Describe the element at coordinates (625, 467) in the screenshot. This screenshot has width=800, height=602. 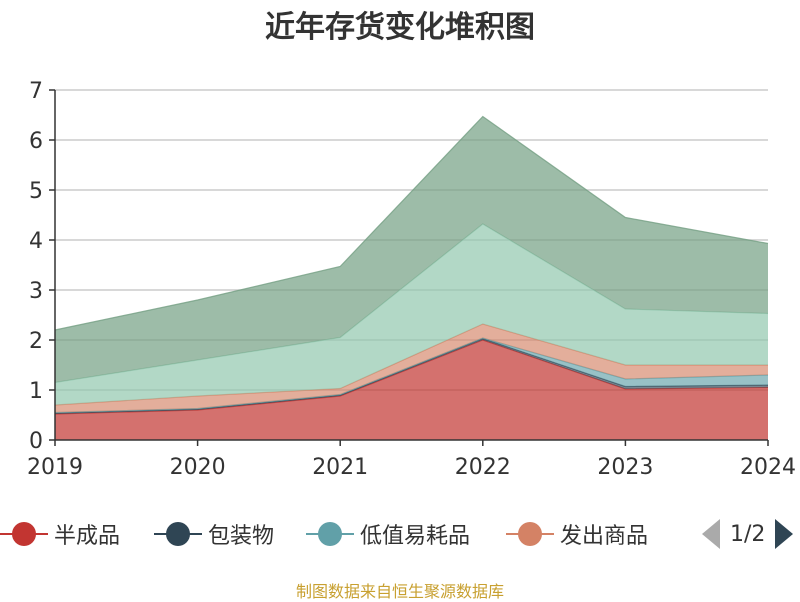
I see `x-tick-label: 2023` at that location.